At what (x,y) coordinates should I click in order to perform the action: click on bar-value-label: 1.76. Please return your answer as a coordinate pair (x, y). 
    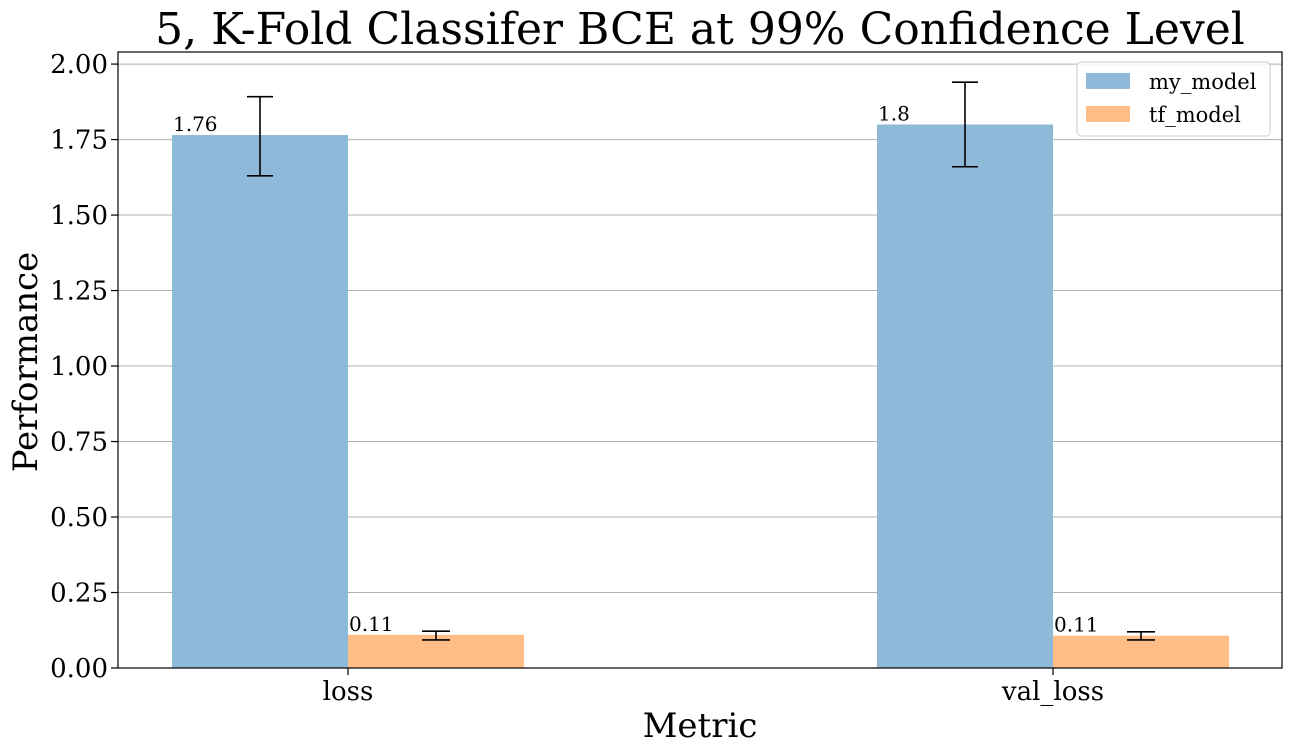
    Looking at the image, I should click on (195, 124).